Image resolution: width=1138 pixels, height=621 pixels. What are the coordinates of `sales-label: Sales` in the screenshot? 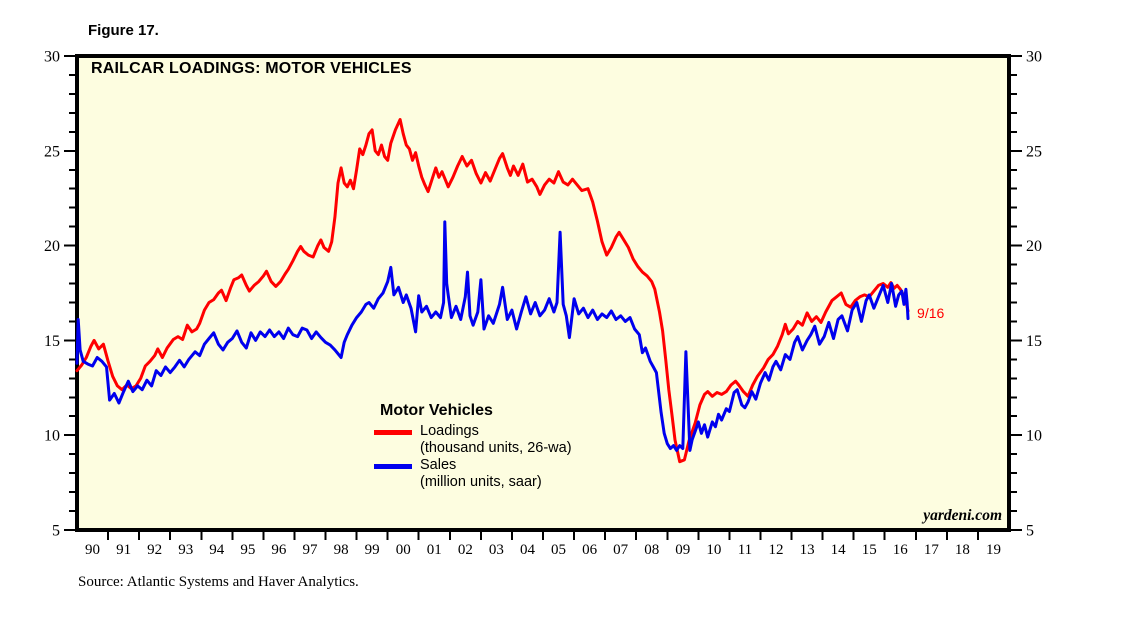 It's located at (438, 465).